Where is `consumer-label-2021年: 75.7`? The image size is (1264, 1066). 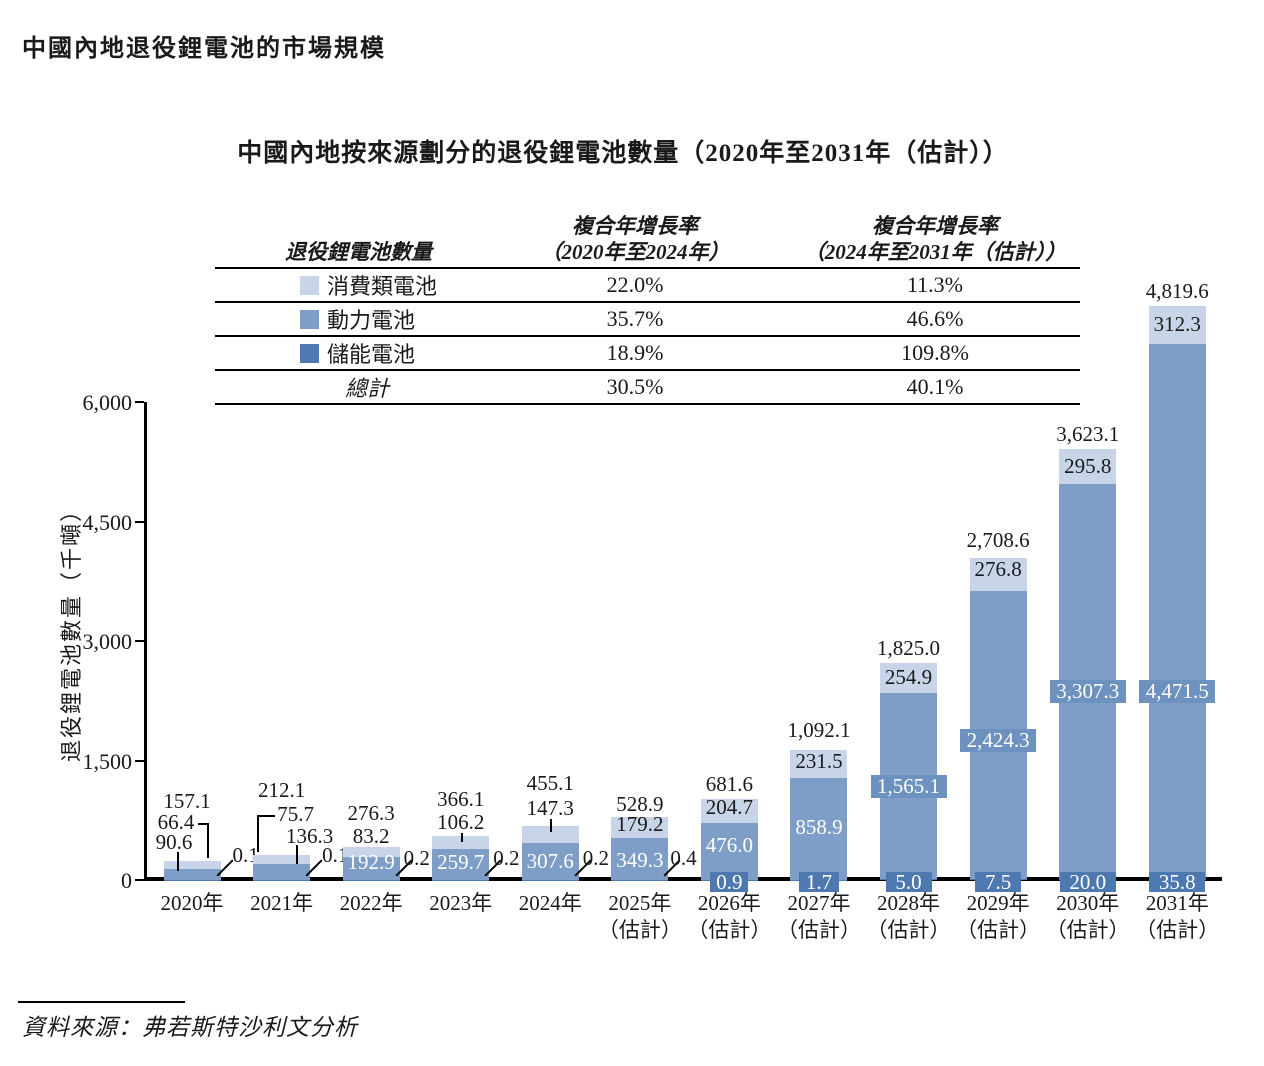
consumer-label-2021年: 75.7 is located at coordinates (295, 814).